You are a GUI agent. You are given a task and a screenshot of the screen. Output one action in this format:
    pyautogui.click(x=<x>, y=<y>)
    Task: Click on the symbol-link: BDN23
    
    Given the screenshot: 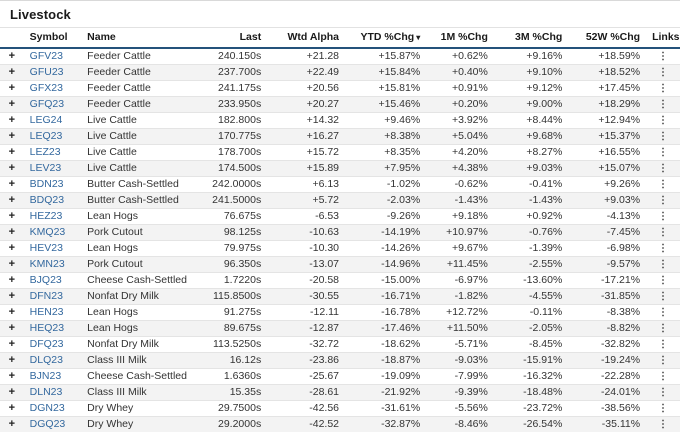 What is the action you would take?
    pyautogui.click(x=46, y=184)
    